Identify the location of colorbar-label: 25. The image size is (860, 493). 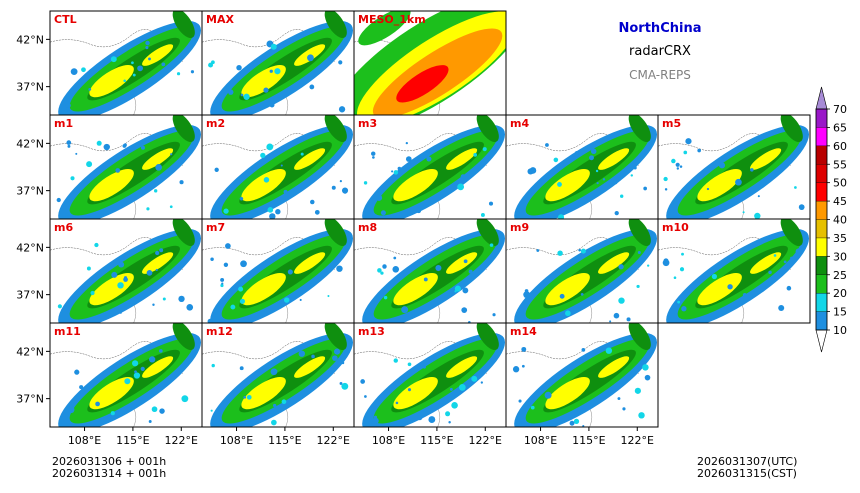
(840, 275).